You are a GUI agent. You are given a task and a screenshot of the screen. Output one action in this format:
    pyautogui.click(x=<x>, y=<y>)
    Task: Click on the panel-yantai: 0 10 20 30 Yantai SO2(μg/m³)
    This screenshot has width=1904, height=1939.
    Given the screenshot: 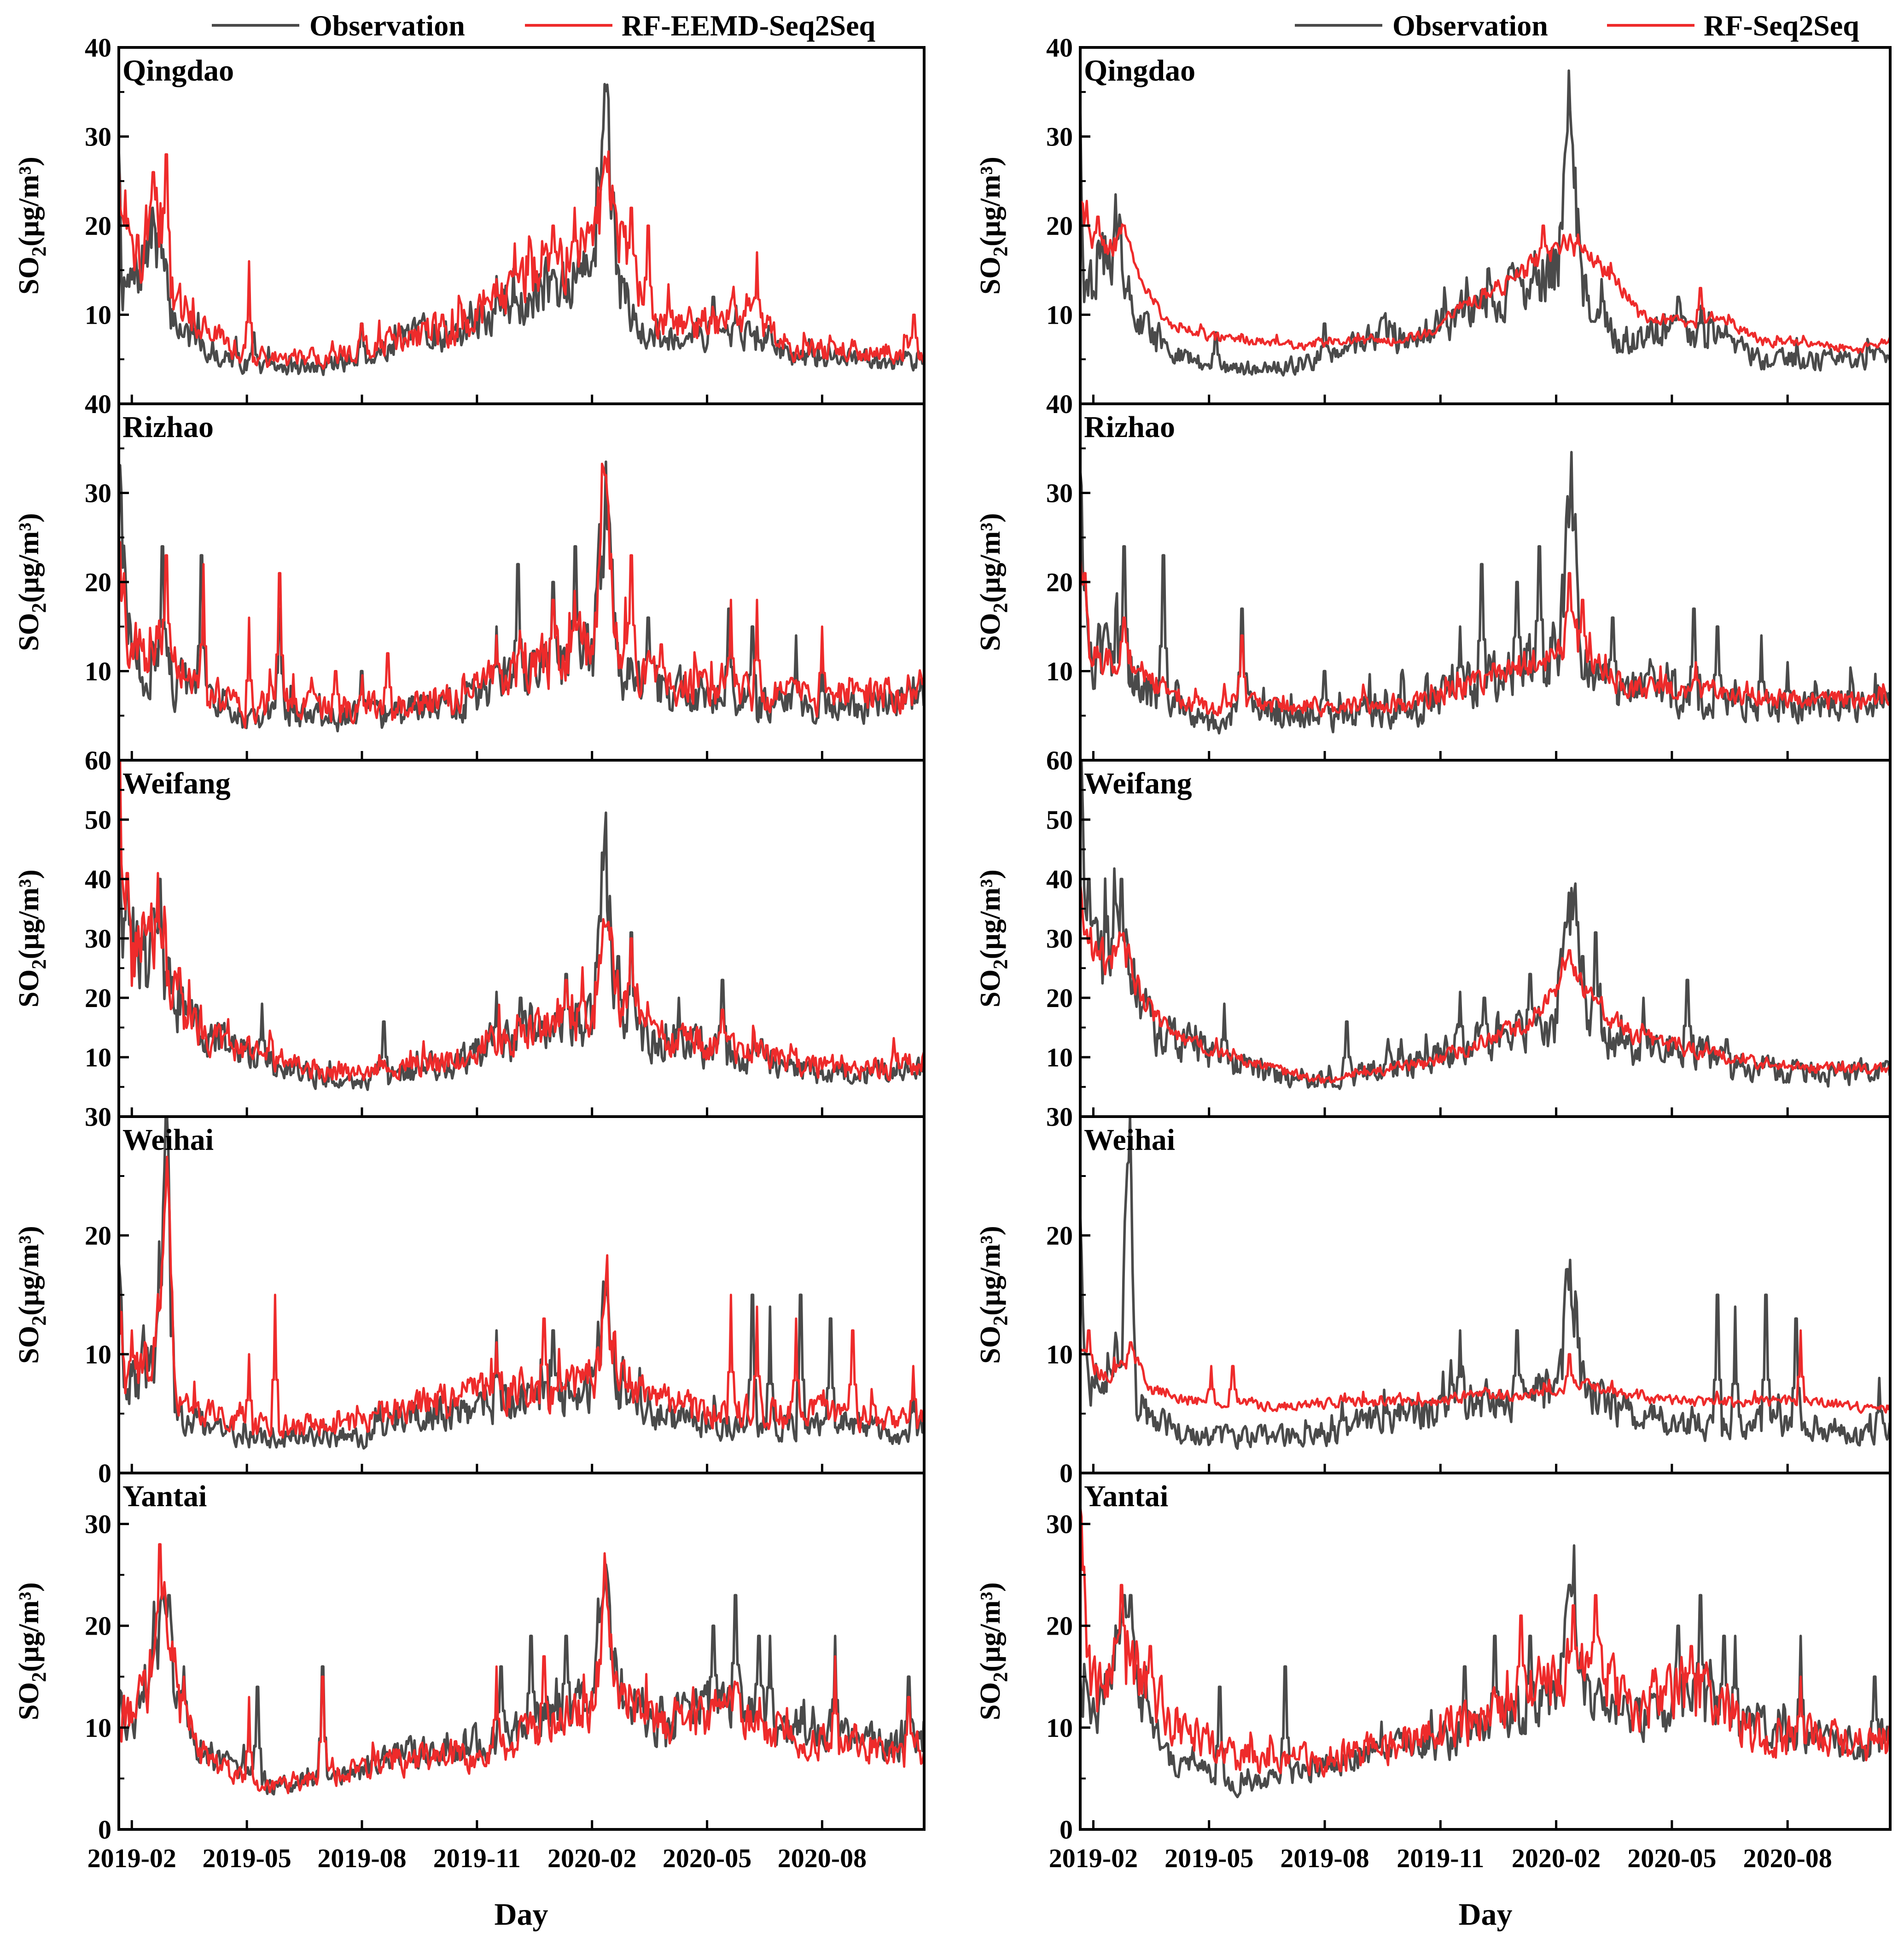 What is the action you would take?
    pyautogui.click(x=1434, y=1658)
    